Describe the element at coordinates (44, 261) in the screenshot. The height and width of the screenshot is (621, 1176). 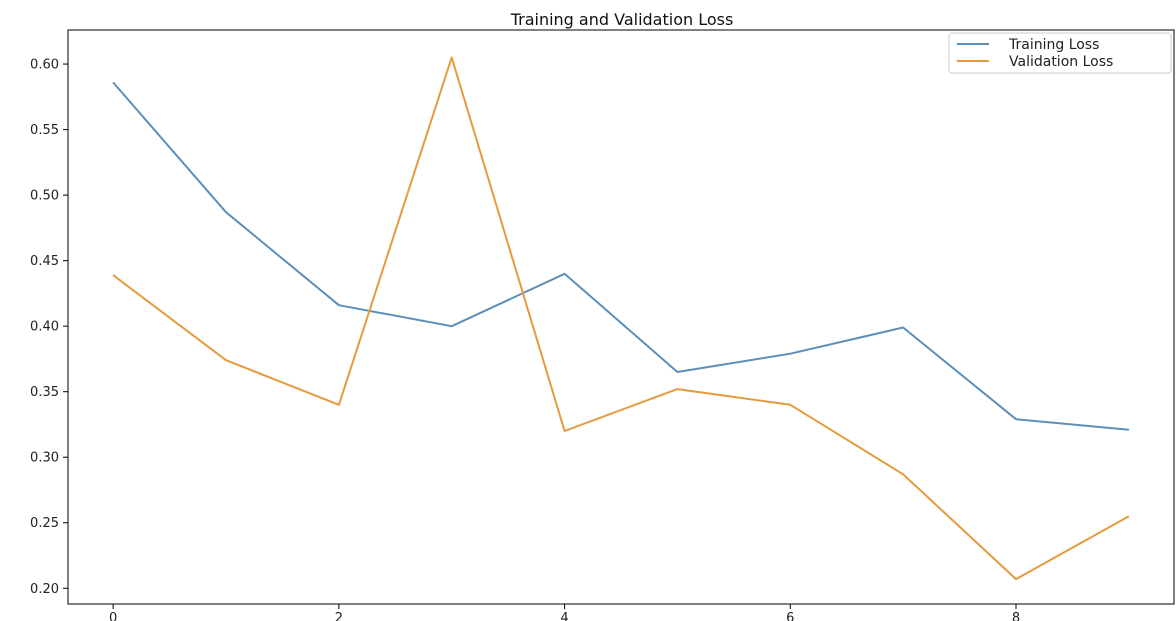
I see `y-tick-label: 0.45` at that location.